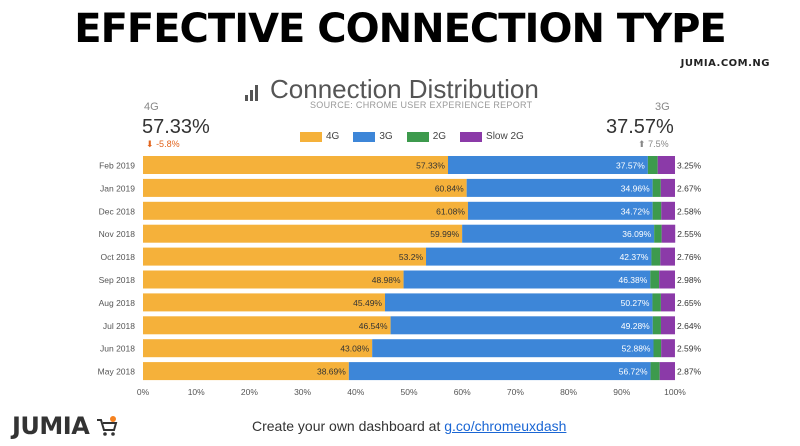  Describe the element at coordinates (258, 348) in the screenshot. I see `bar-4g-jun-2018` at that location.